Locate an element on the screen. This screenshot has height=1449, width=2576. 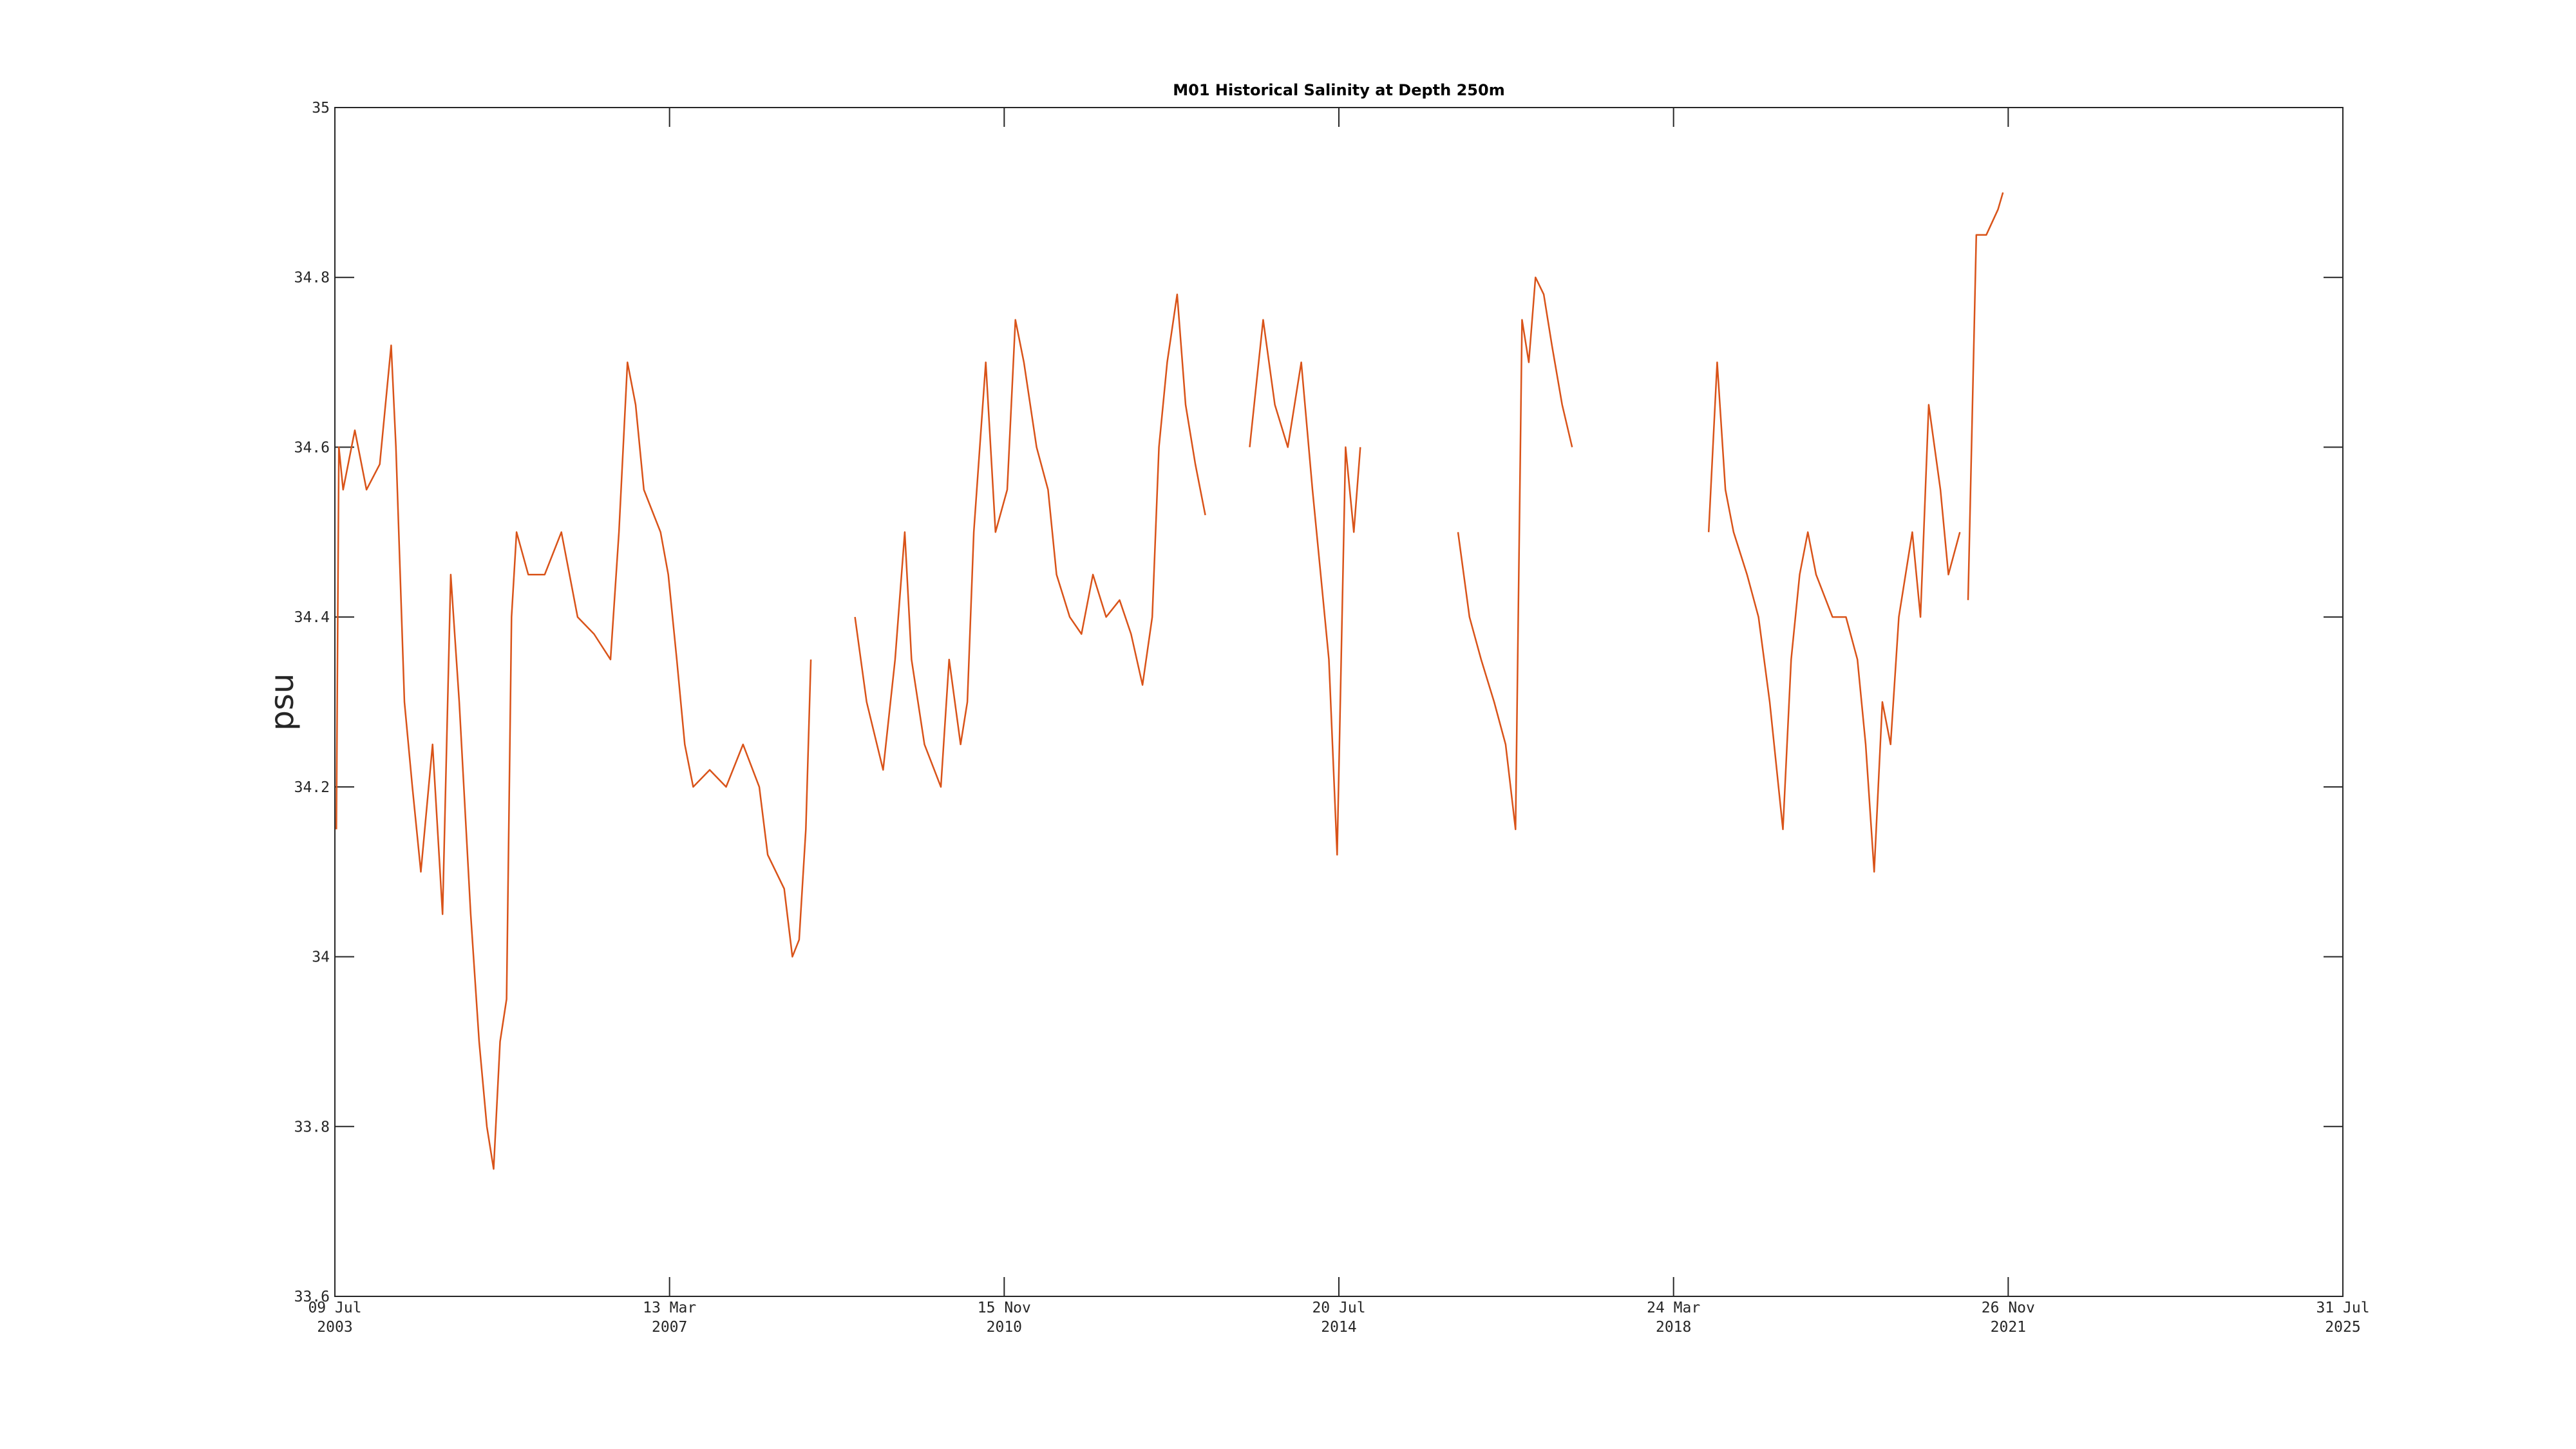
chart-title: M01 Historical Salinity at Depth 250m is located at coordinates (1339, 90).